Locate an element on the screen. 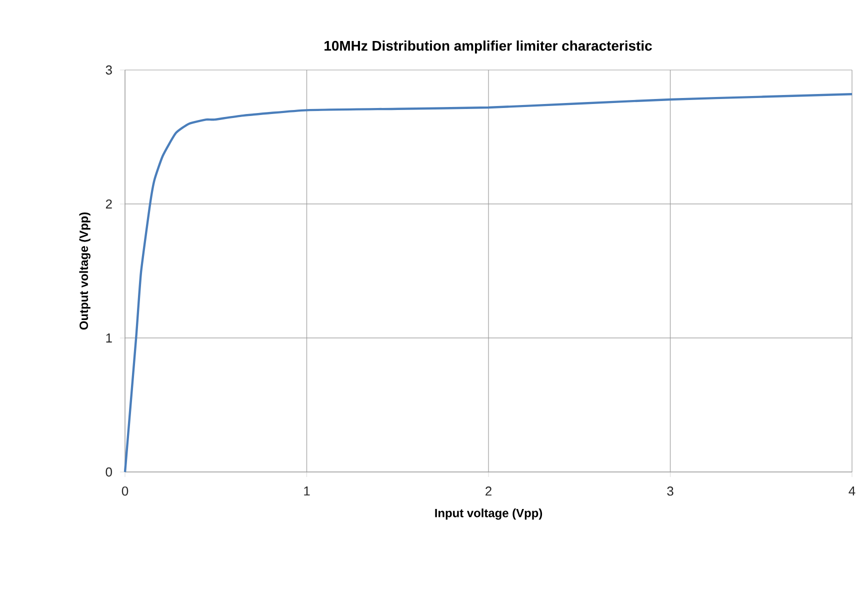 The image size is (867, 596). x-tick-label: 1 is located at coordinates (307, 491).